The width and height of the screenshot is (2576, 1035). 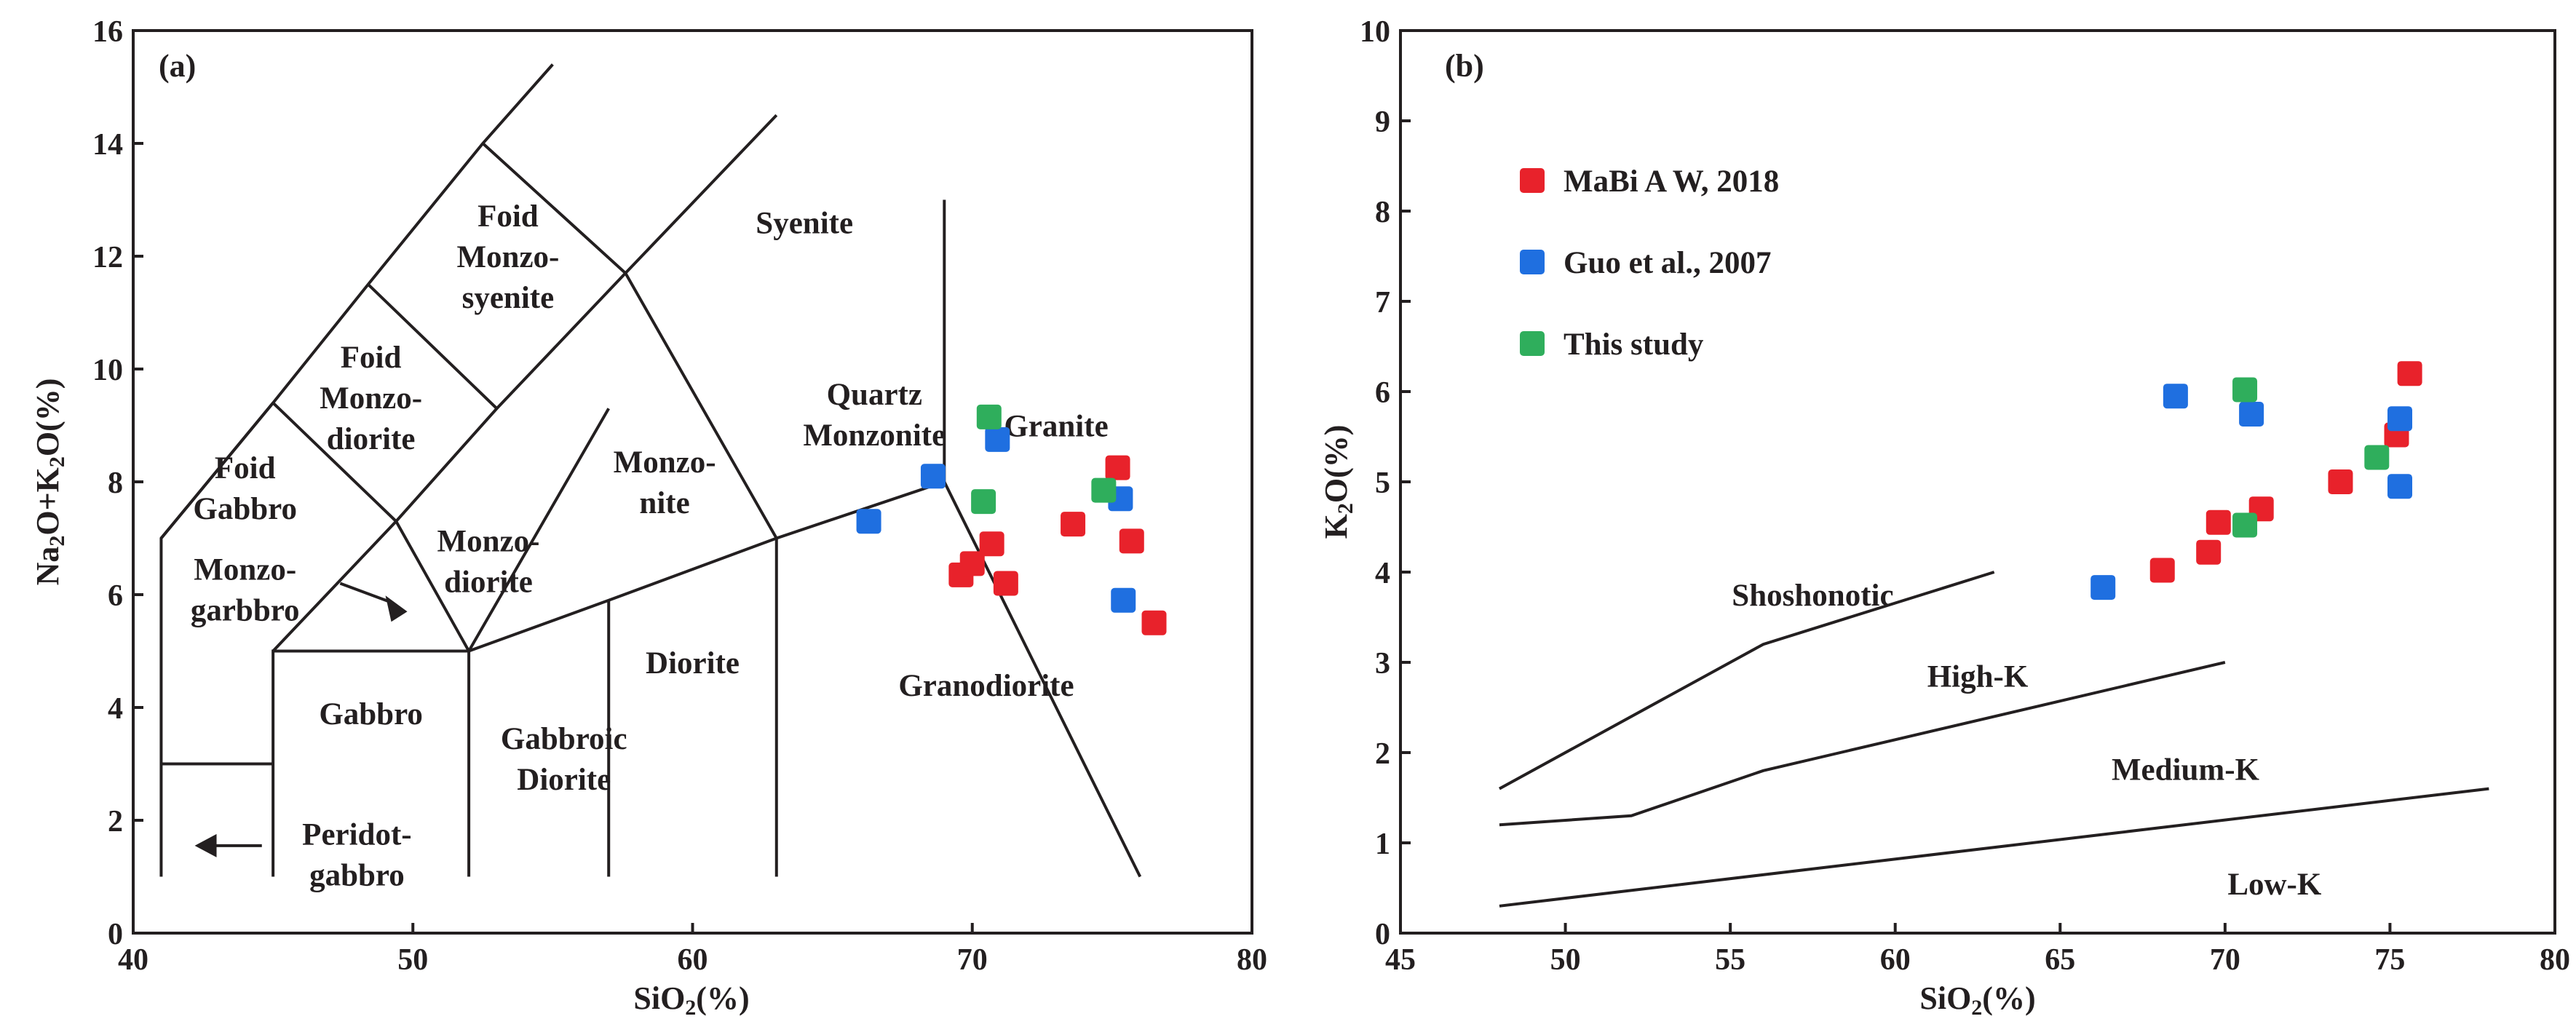 What do you see at coordinates (1532, 180) in the screenshot?
I see `legend-swatch-red` at bounding box center [1532, 180].